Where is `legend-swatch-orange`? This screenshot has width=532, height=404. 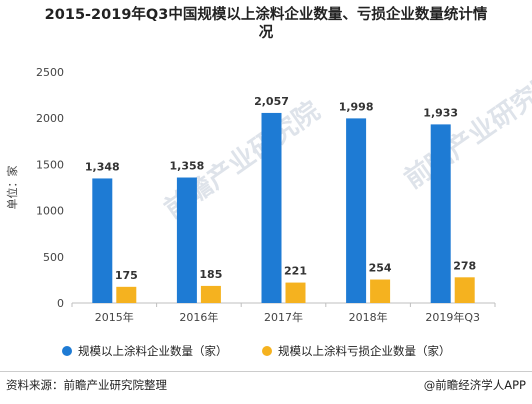
legend-swatch-orange is located at coordinates (267, 351).